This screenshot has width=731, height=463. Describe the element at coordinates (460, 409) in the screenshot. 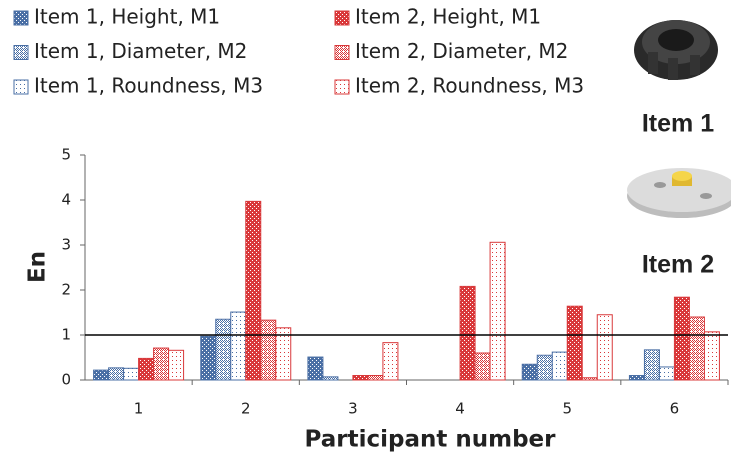

I see `x-tick-label: 4` at that location.